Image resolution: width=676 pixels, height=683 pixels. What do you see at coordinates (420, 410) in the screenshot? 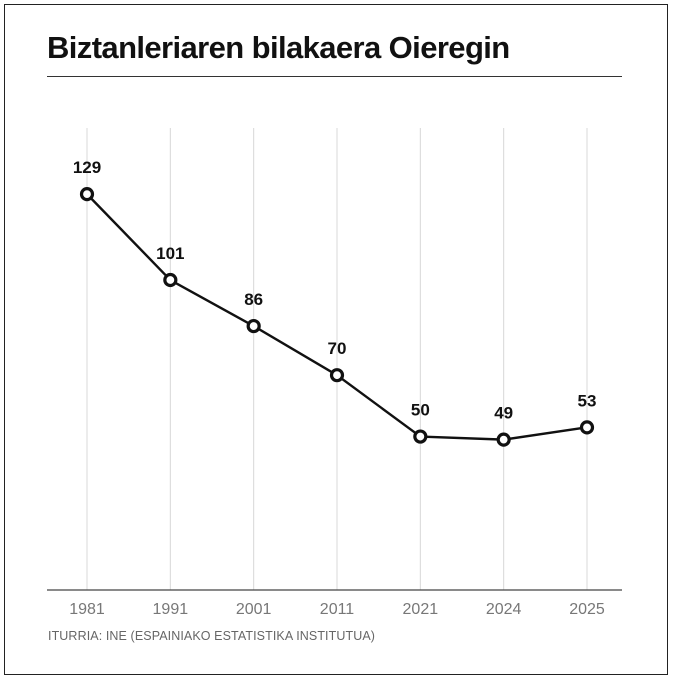
I see `data-label: 50` at bounding box center [420, 410].